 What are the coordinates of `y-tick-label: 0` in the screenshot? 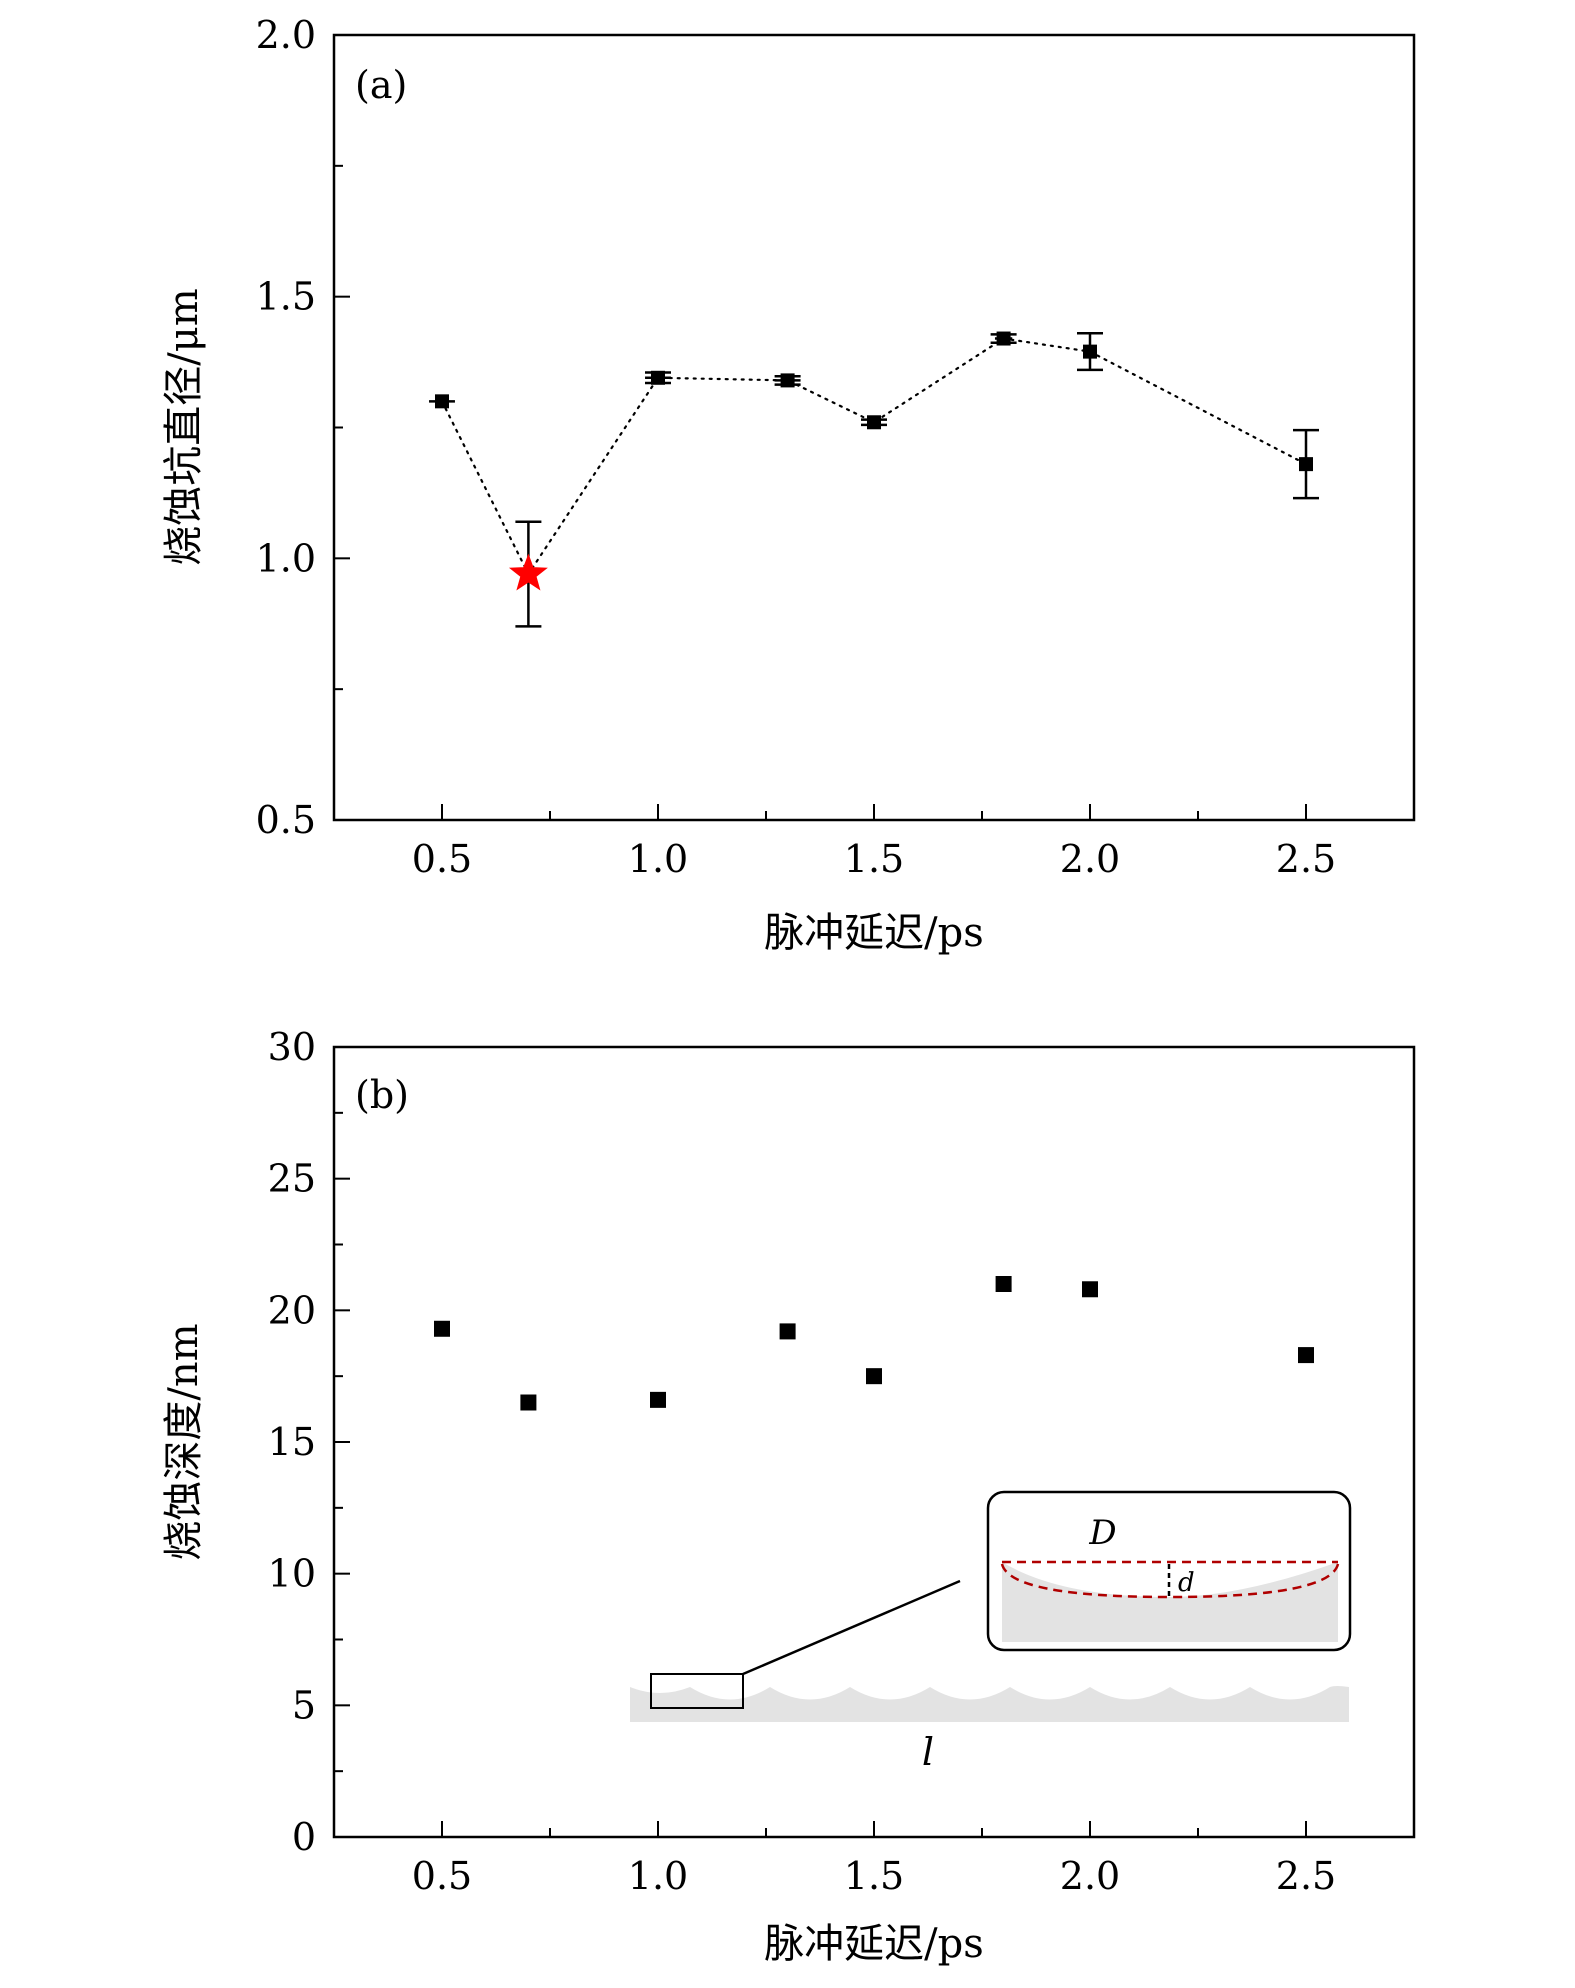 It's located at (304, 1837).